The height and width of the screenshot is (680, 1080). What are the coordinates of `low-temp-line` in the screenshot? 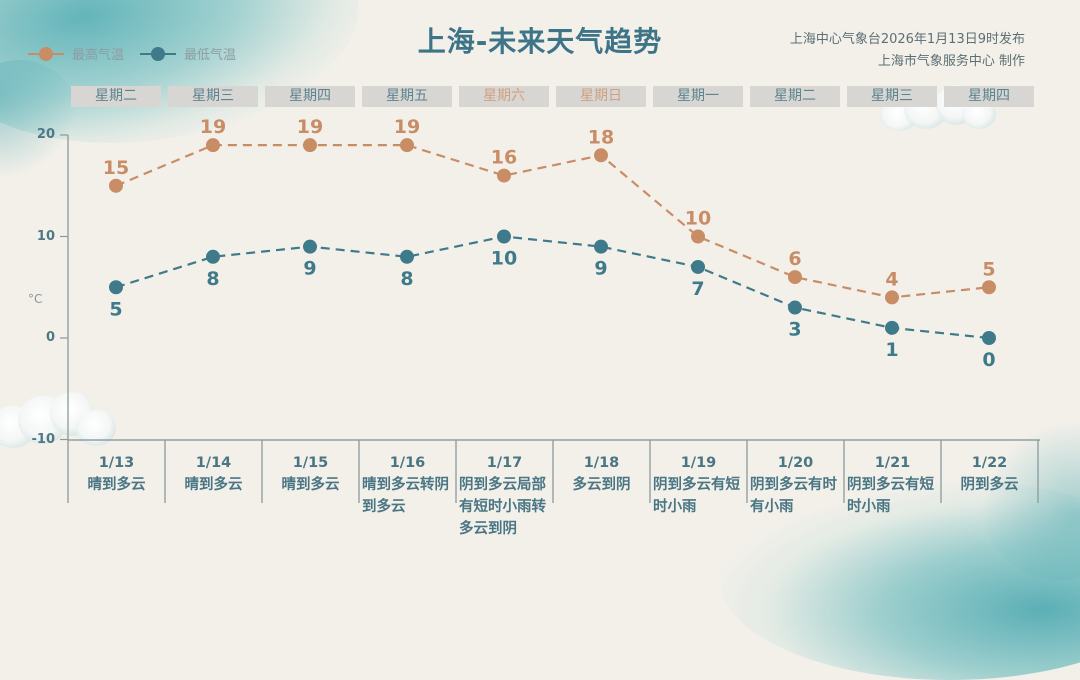 It's located at (552, 287).